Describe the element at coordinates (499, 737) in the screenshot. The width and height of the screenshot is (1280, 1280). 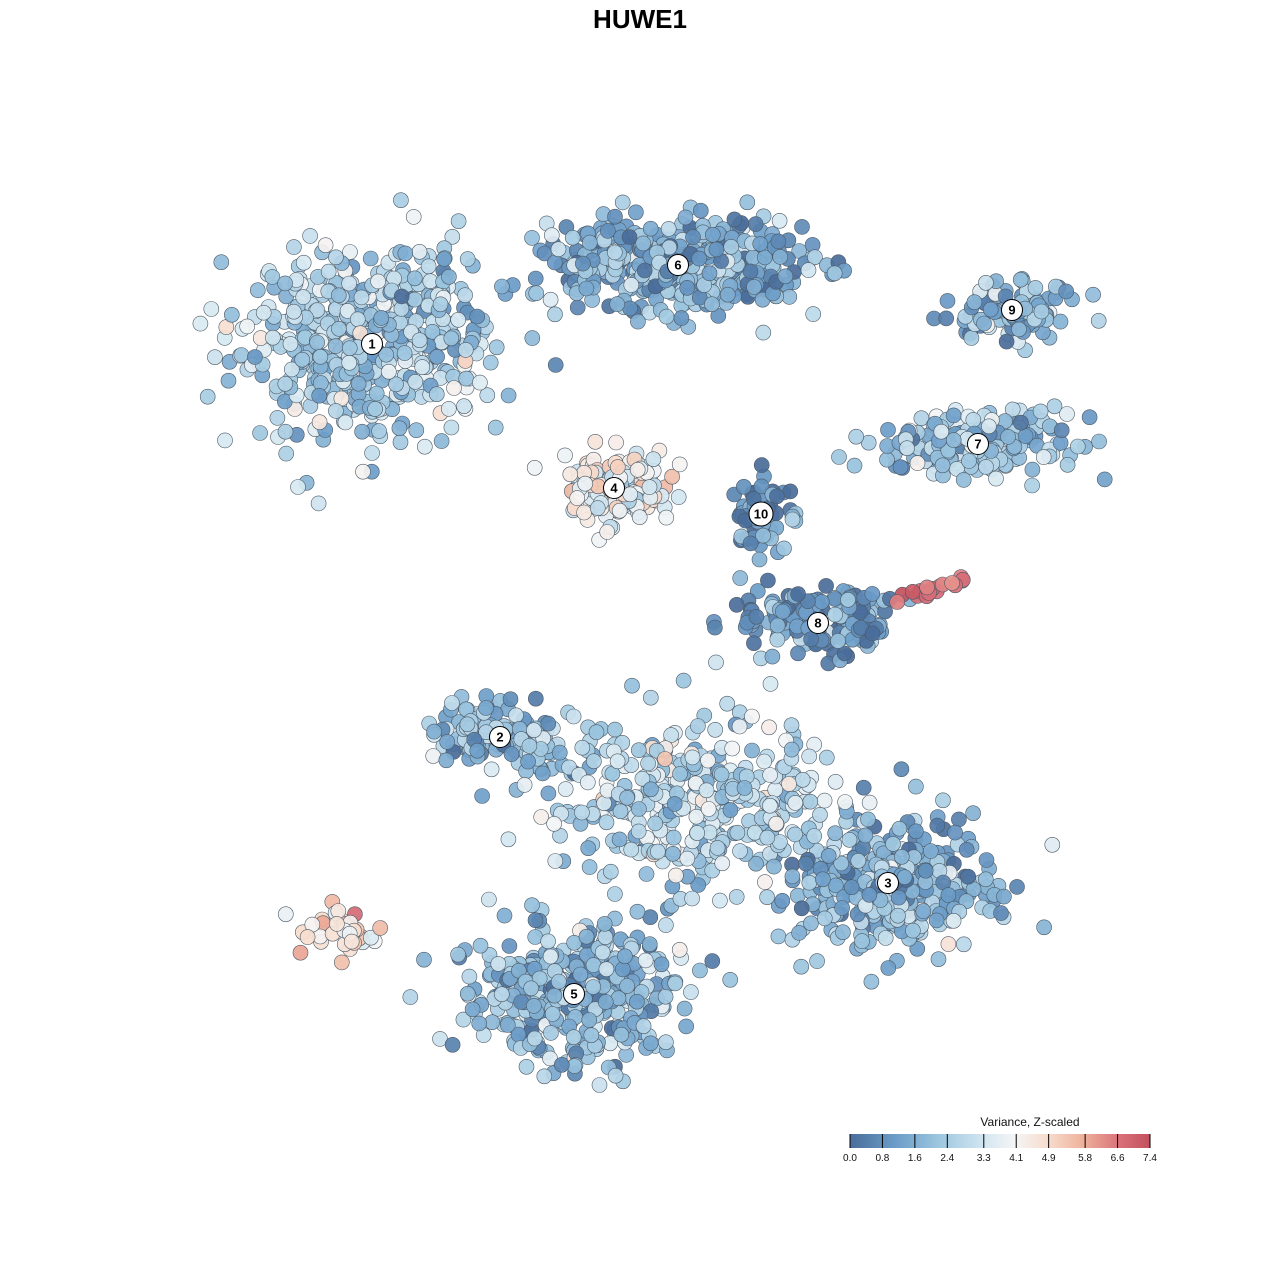
I see `cluster-label-text: 2` at that location.